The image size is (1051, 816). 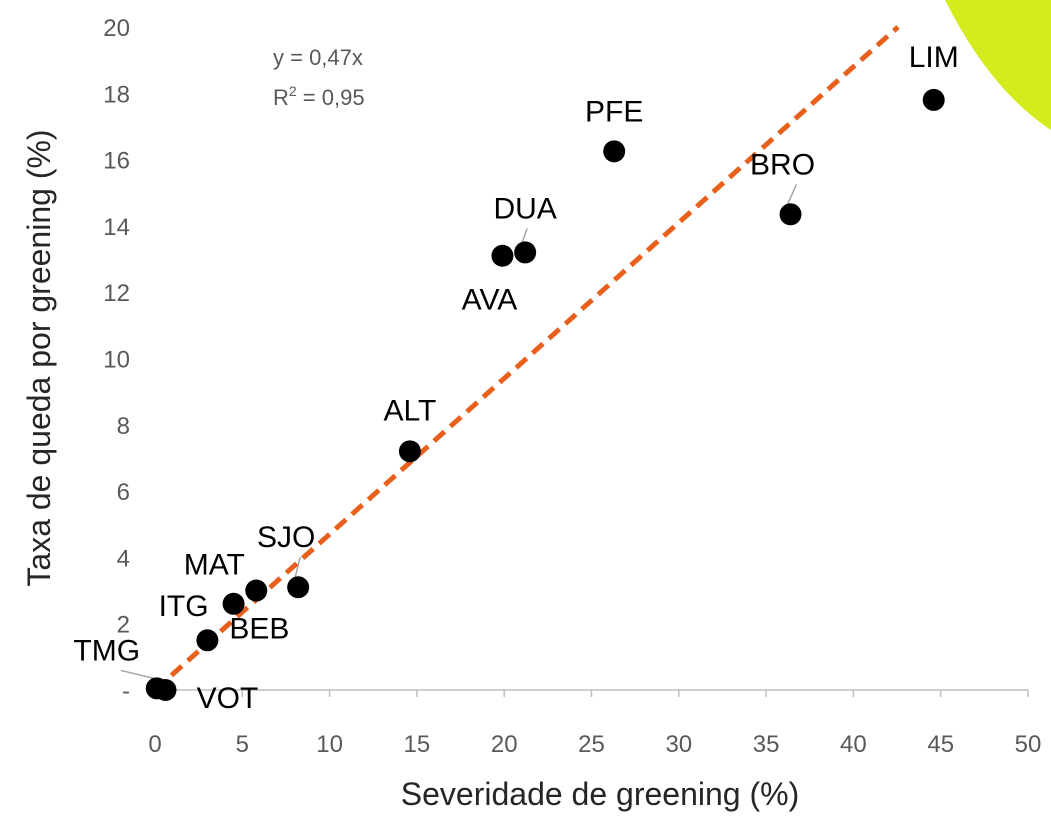 I want to click on point-label-sjo: SJO, so click(x=286, y=537).